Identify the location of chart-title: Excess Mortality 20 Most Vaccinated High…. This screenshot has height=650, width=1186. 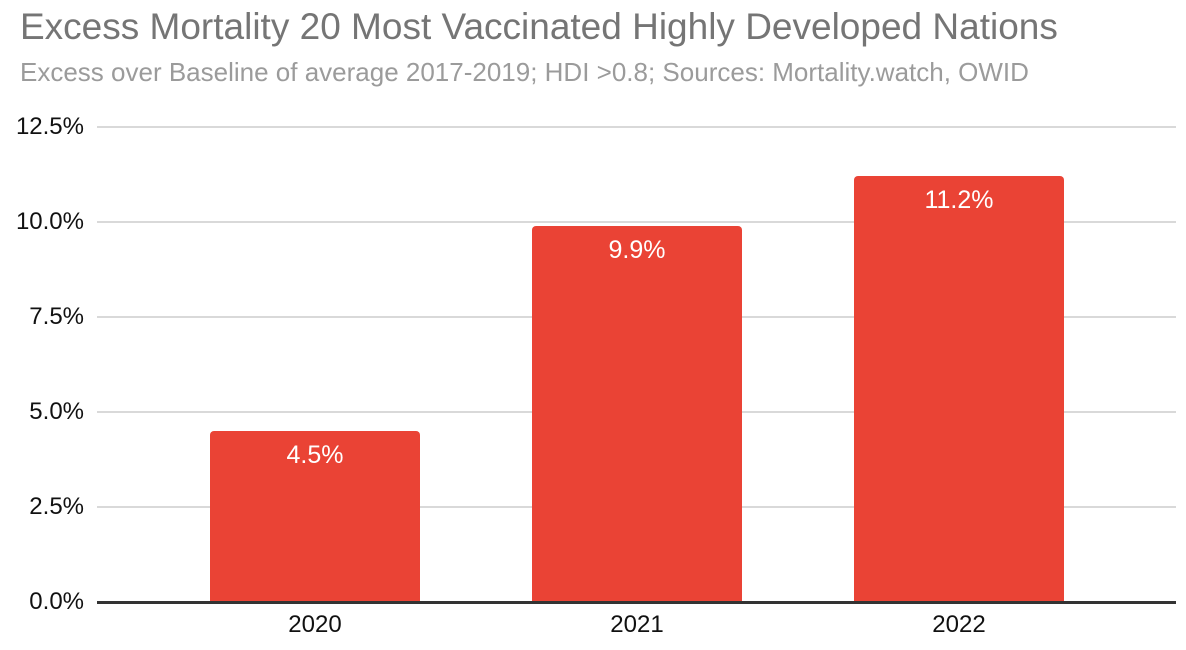
(539, 26).